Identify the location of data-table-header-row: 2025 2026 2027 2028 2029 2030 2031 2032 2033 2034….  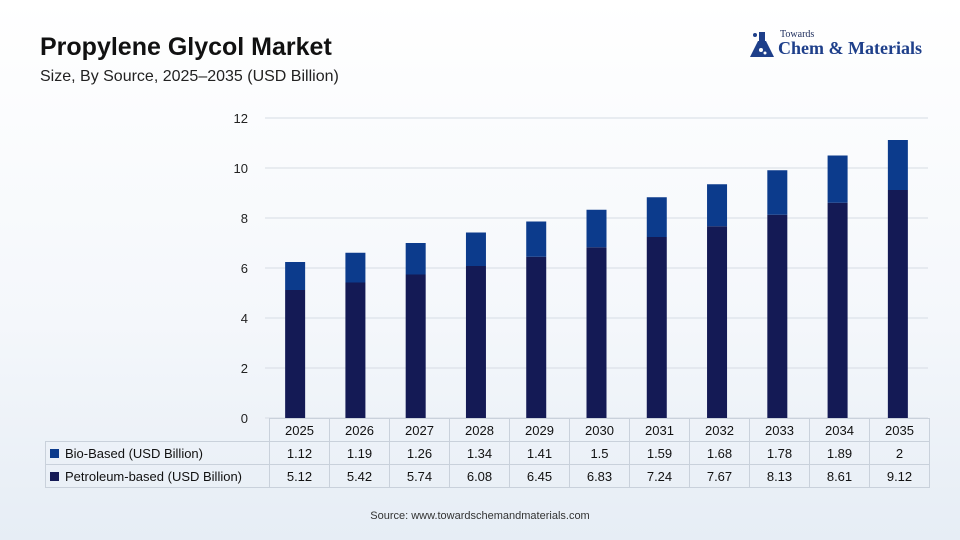
(488, 430).